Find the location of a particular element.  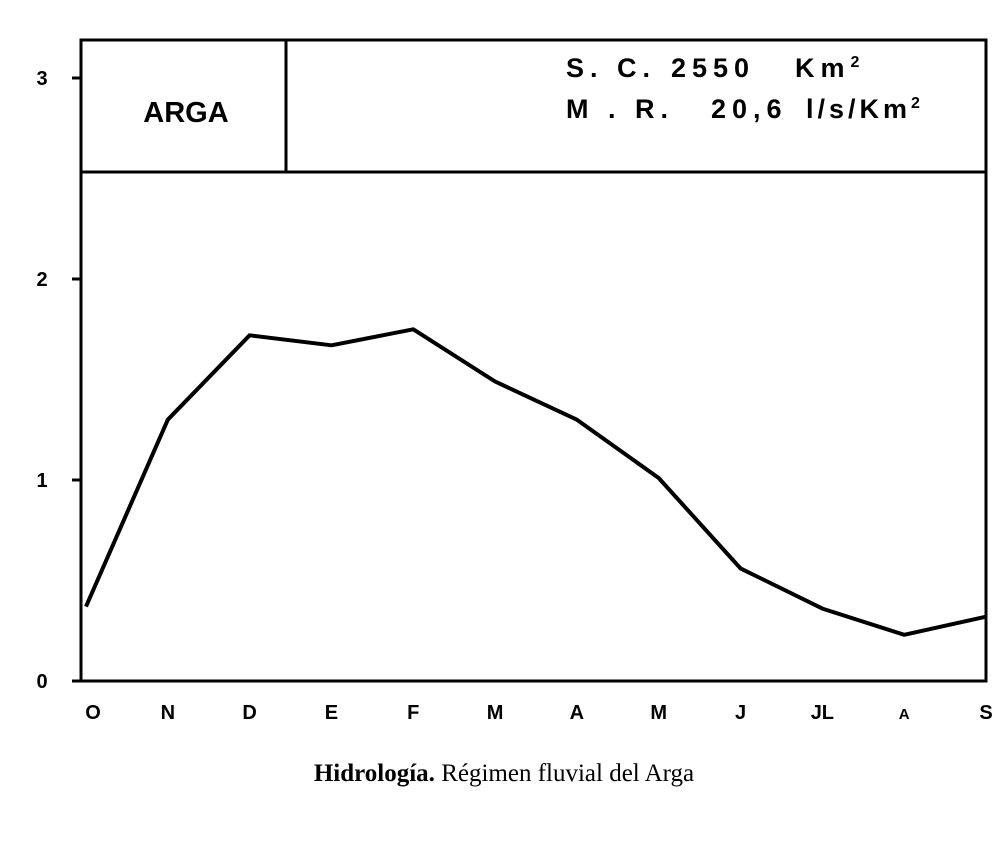

caption-text: Régimen fluvial del Arga is located at coordinates (564, 773).